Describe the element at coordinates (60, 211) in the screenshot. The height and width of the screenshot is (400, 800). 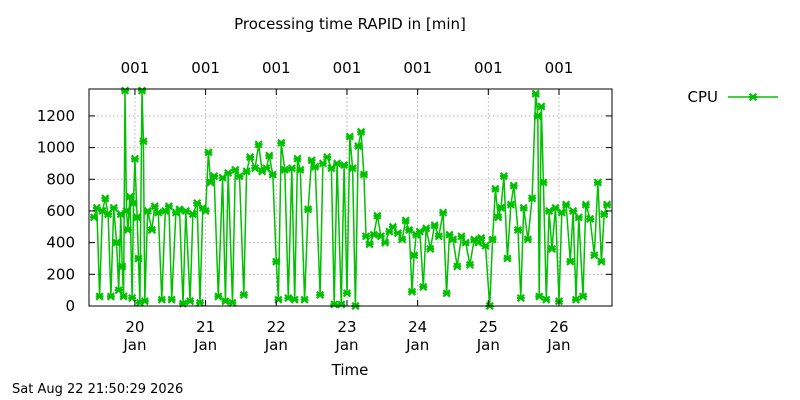
I see `y-tick-label: 600` at that location.